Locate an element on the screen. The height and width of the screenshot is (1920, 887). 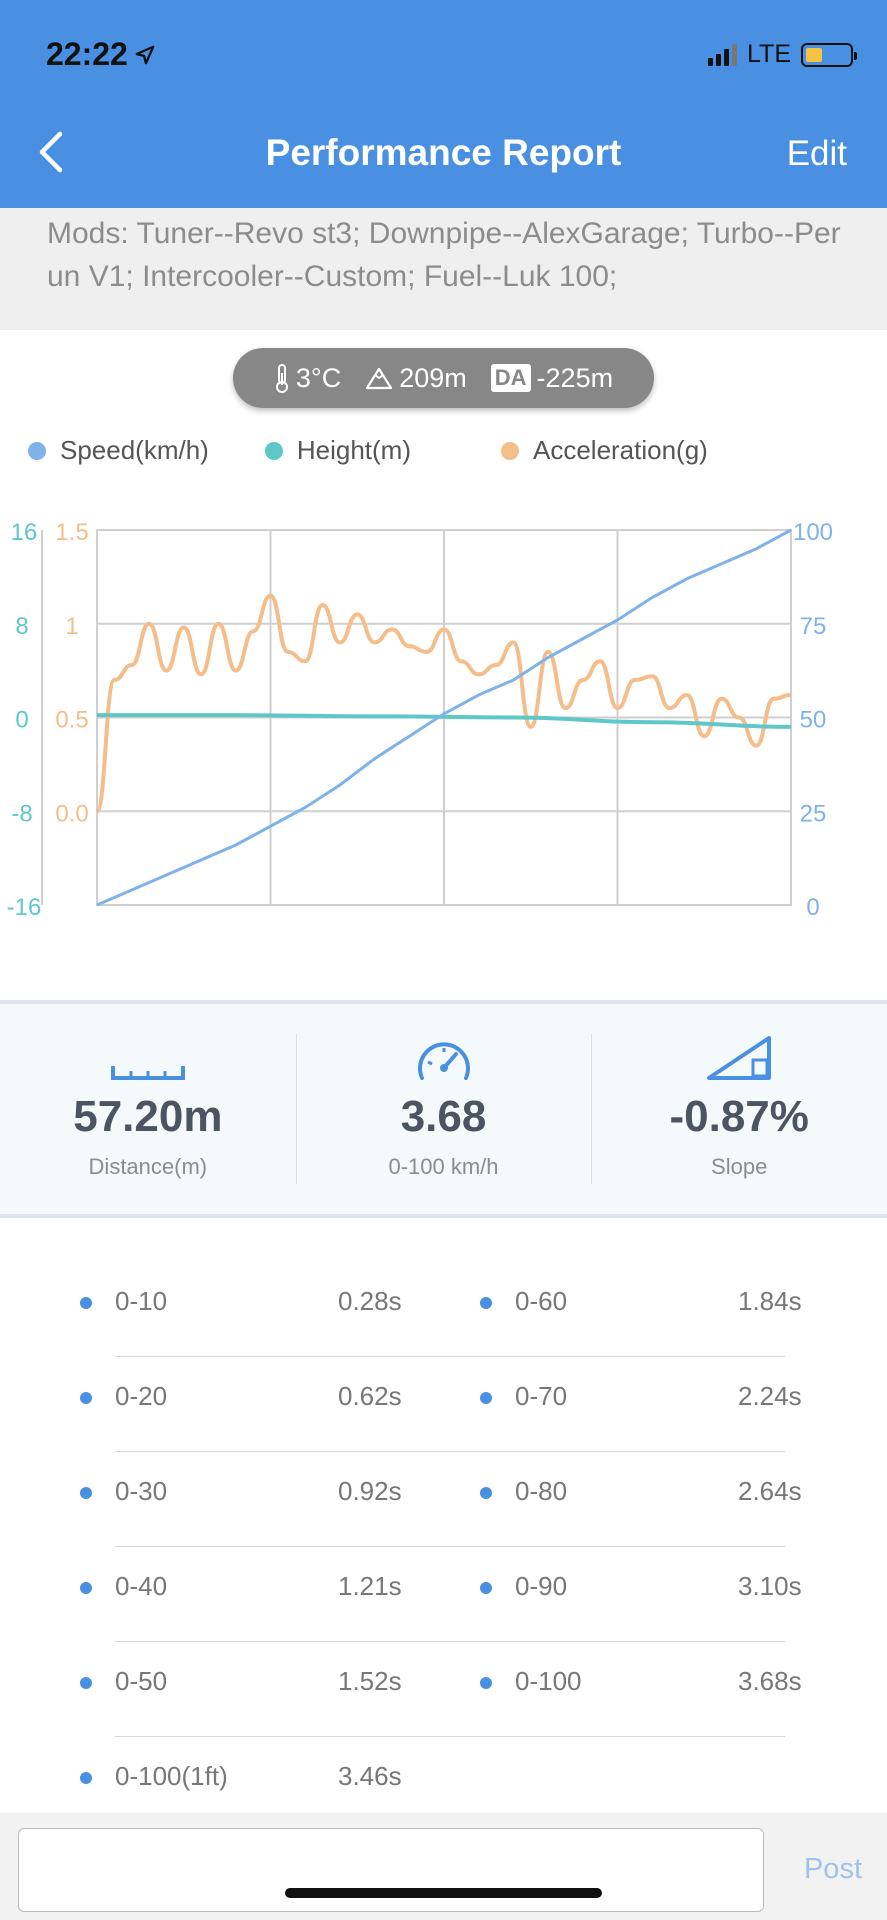
speed-tick-label: 25 is located at coordinates (813, 813).